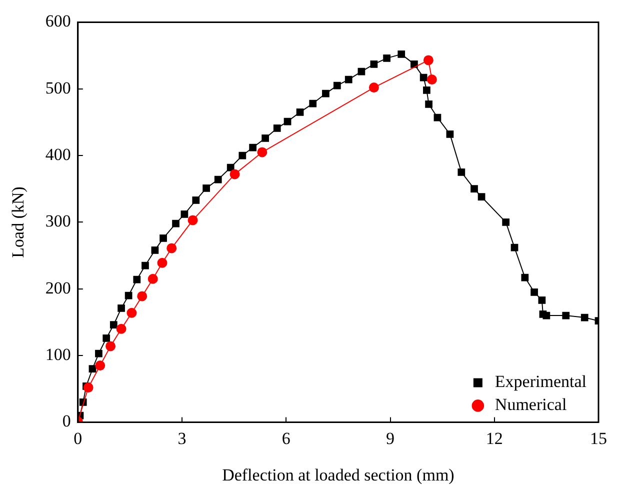 The width and height of the screenshot is (619, 490). Describe the element at coordinates (58, 221) in the screenshot. I see `y-tick-label: 300` at that location.